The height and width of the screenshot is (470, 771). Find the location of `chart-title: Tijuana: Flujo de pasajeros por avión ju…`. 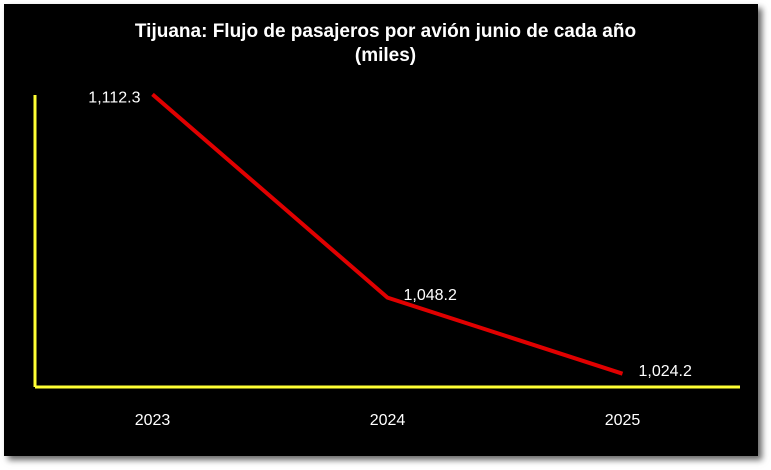

chart-title: Tijuana: Flujo de pasajeros por avión ju… is located at coordinates (385, 43).